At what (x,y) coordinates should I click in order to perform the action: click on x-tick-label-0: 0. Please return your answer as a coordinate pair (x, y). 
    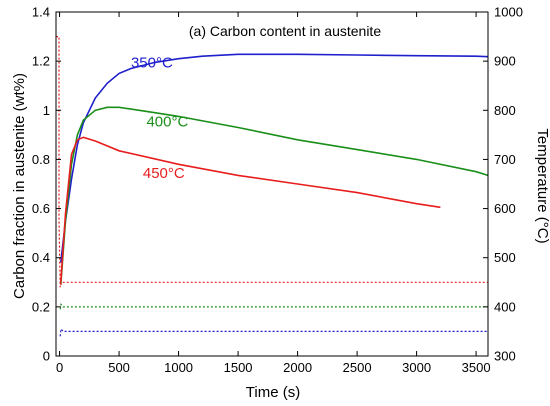
    Looking at the image, I should click on (59, 367).